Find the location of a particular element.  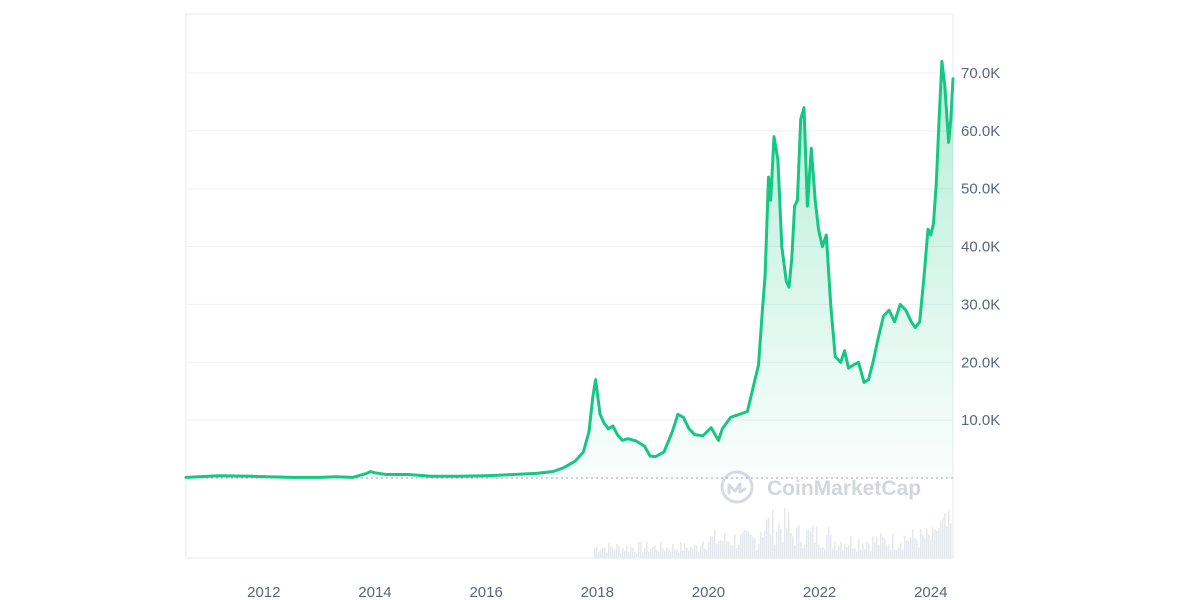

y-tick-label: 40.0K is located at coordinates (980, 247).